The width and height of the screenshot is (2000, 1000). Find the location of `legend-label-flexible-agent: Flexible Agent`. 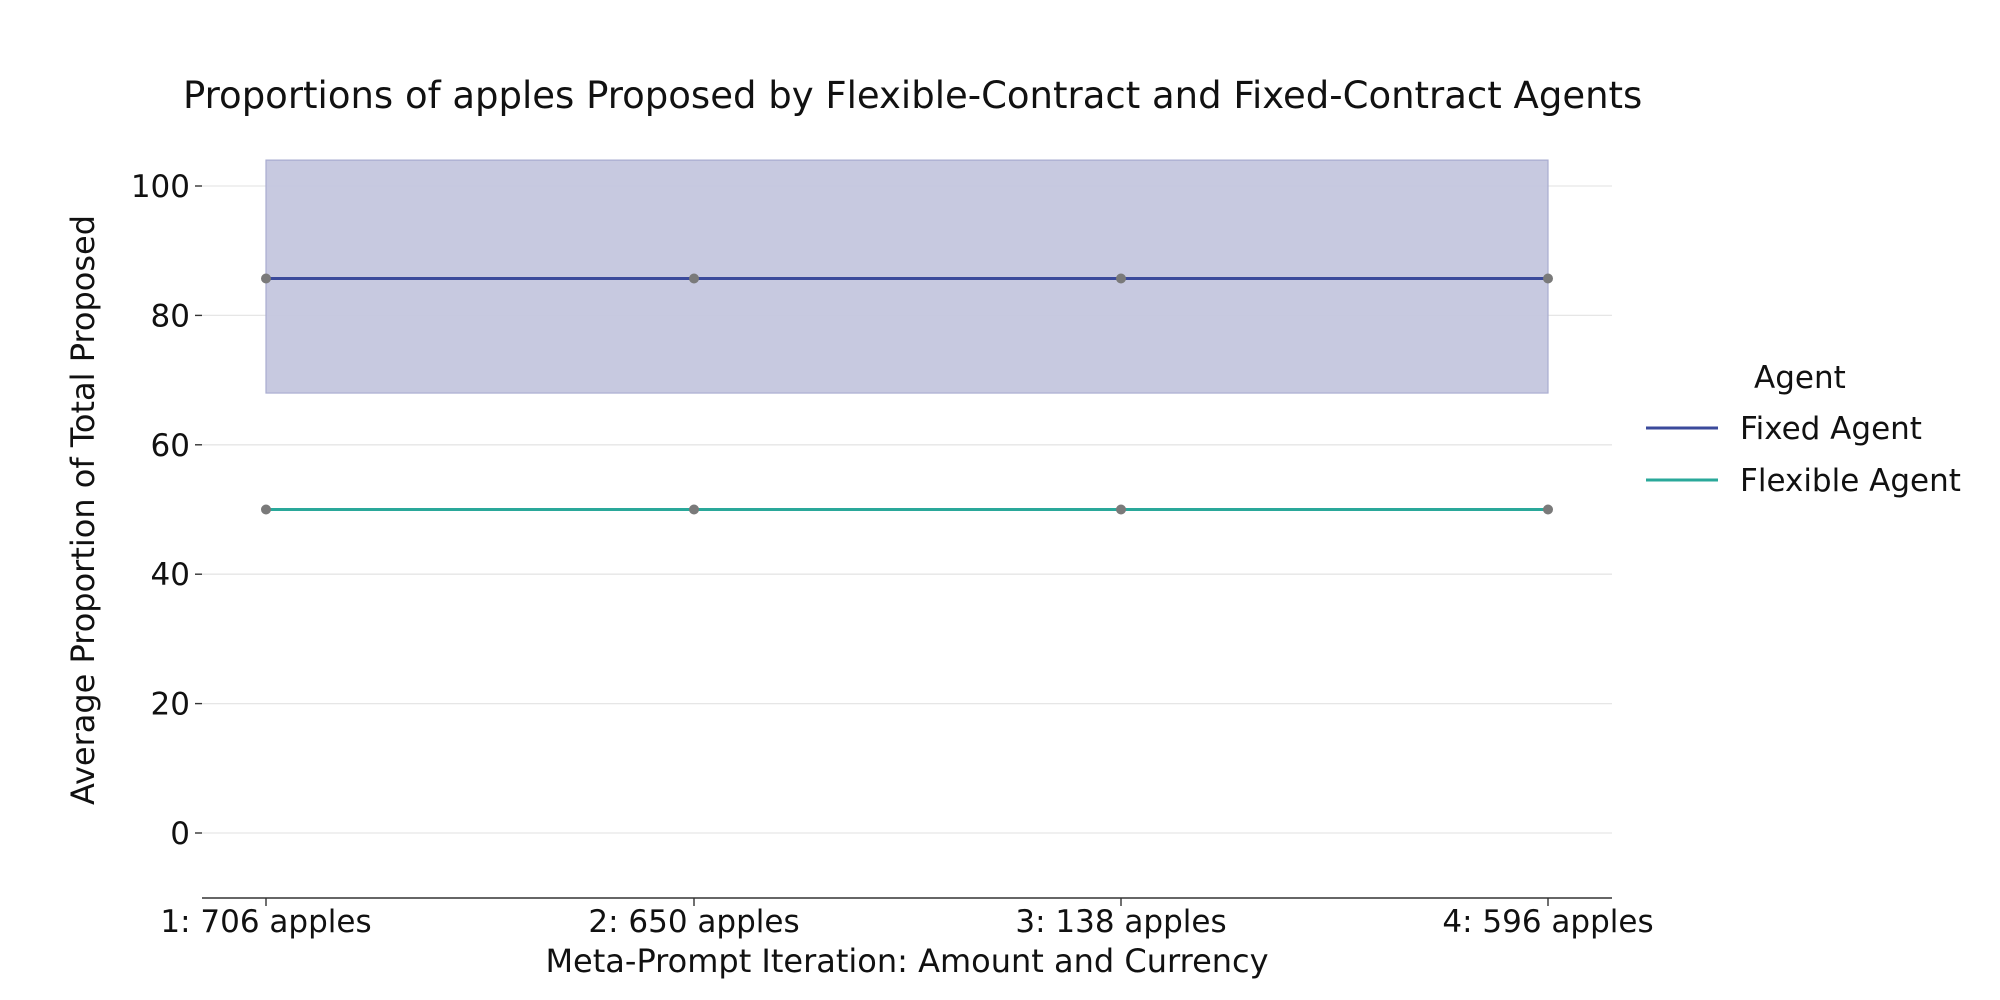

legend-label-flexible-agent: Flexible Agent is located at coordinates (1850, 481).